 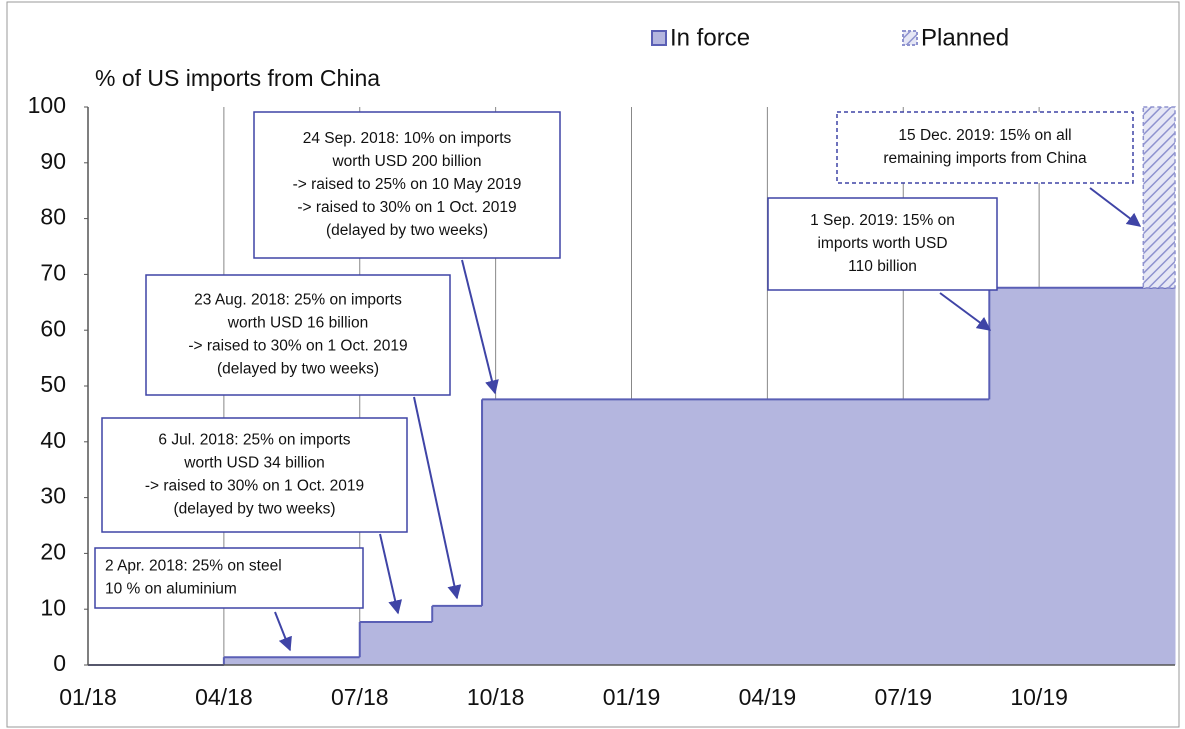 I want to click on x-tick-label: 07/18, so click(x=360, y=697).